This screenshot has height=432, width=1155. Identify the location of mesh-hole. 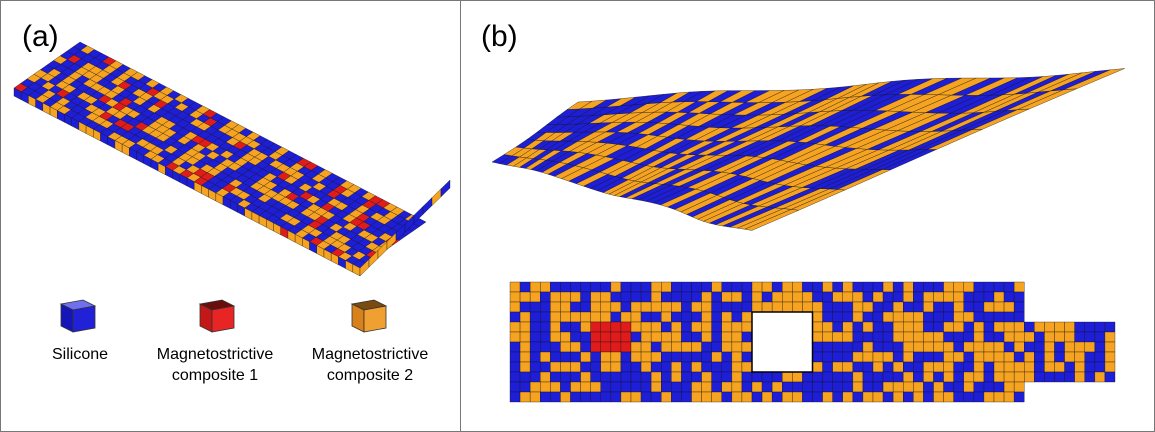
(782, 342).